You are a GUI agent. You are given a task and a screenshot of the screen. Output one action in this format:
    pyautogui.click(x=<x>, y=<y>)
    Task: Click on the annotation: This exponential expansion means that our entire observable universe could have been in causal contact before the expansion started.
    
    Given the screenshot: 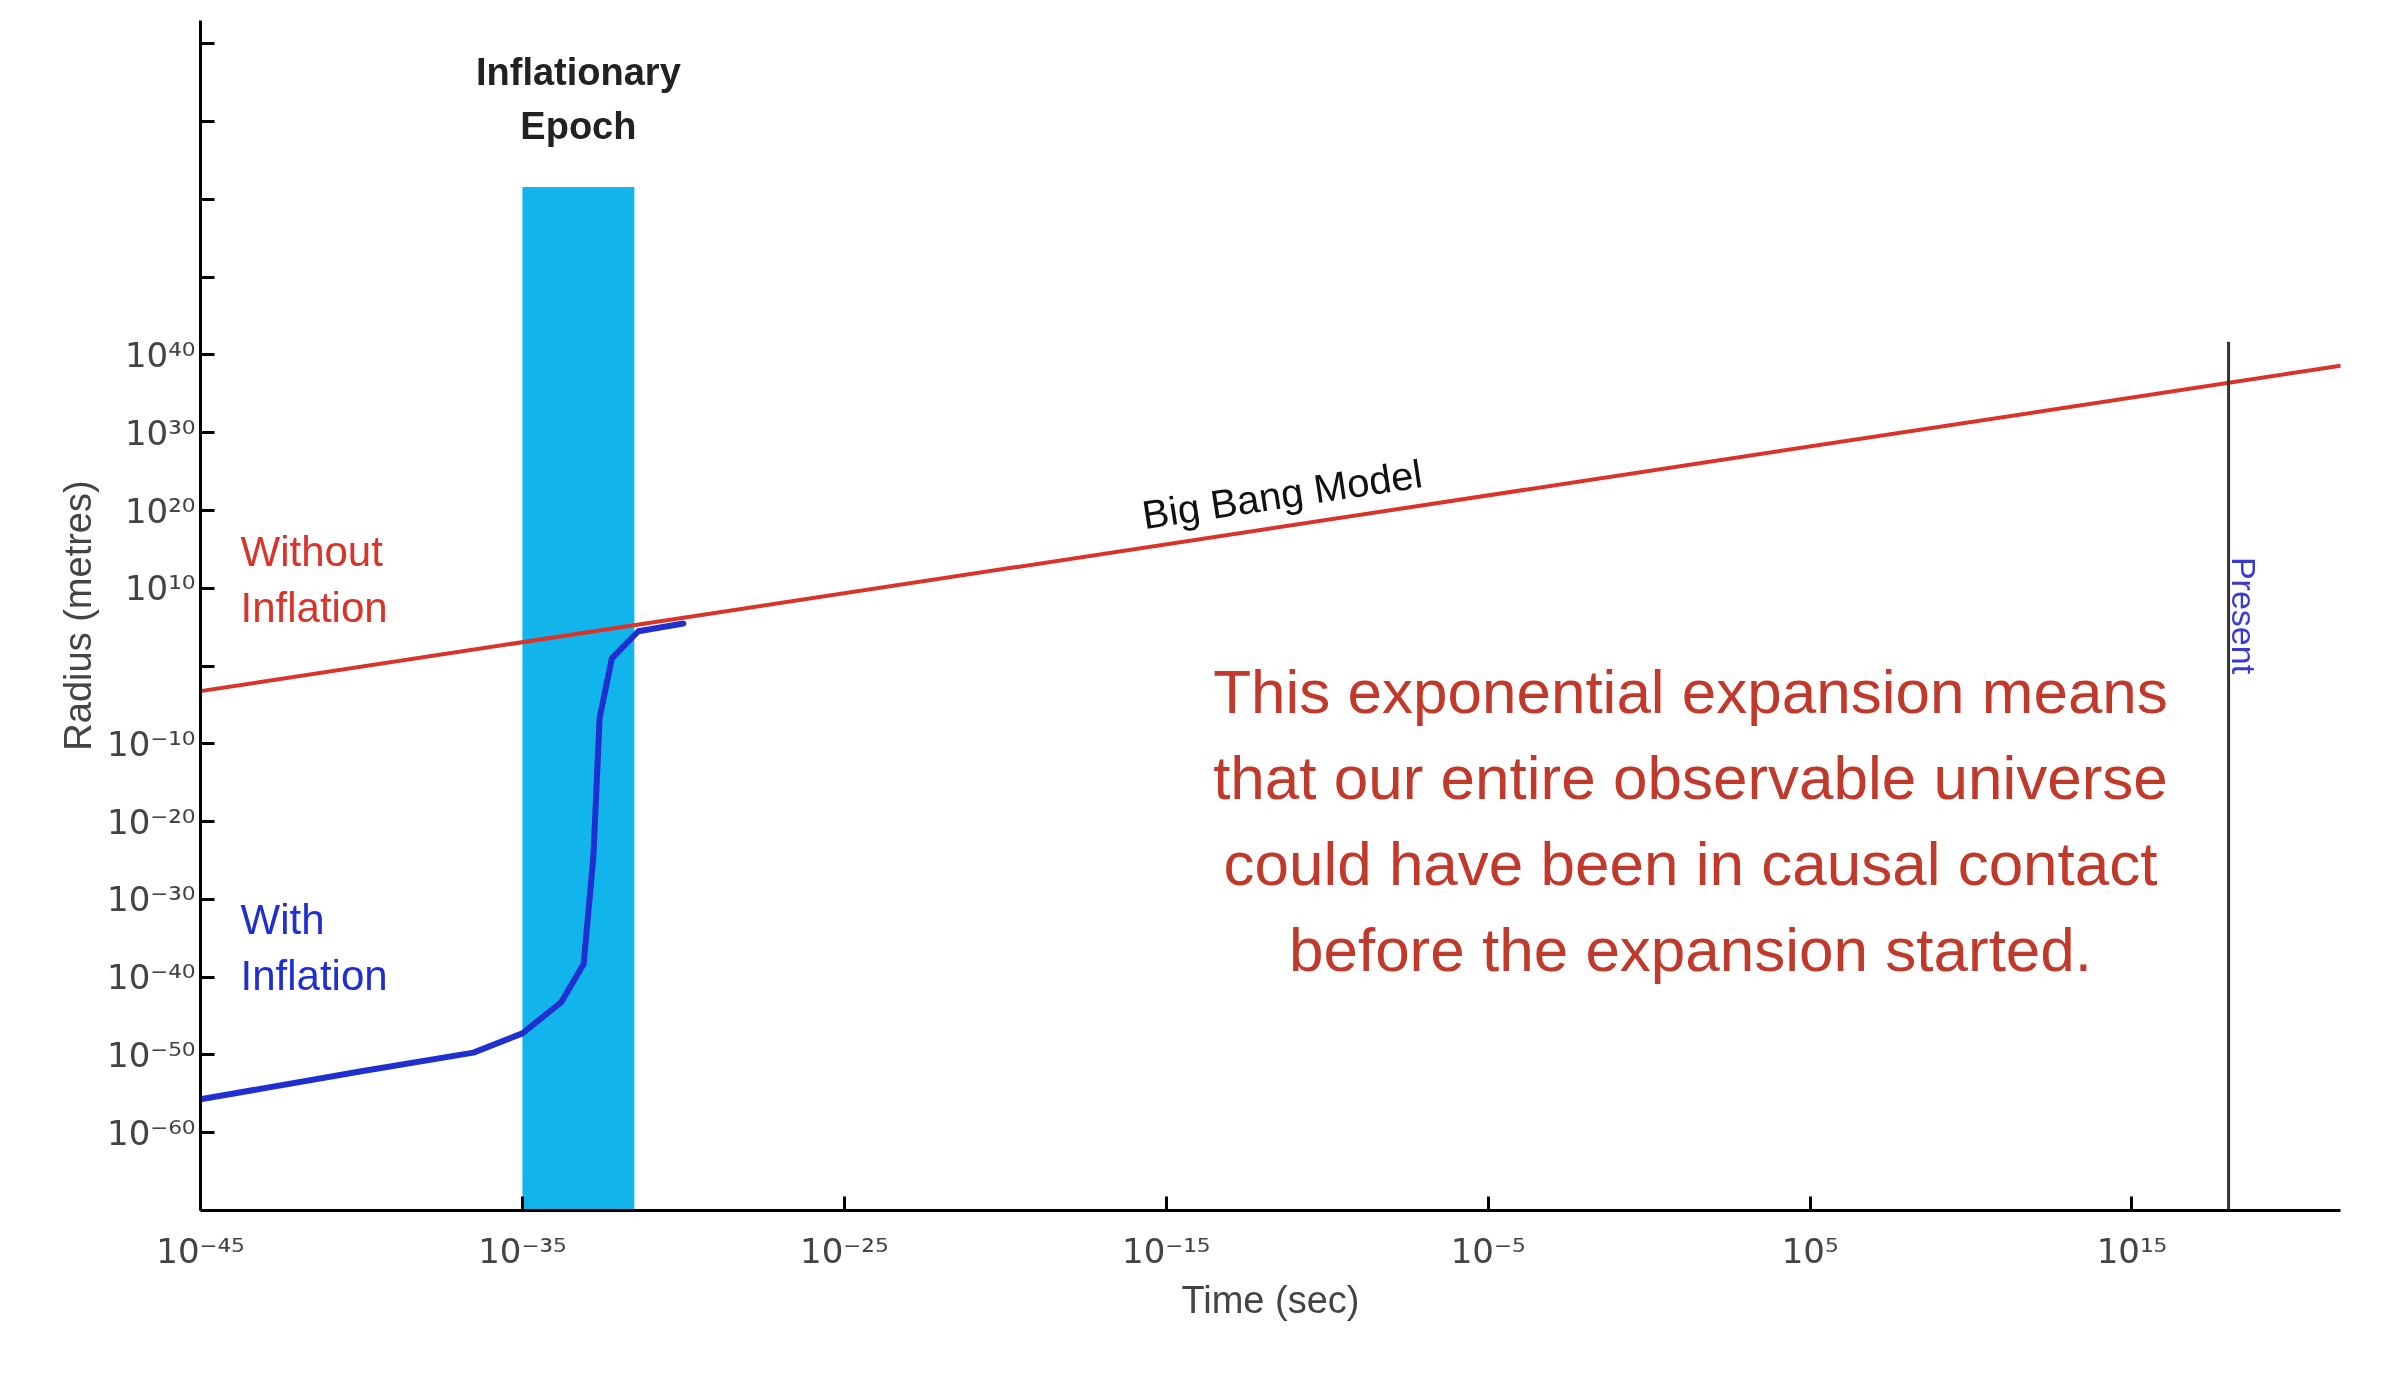 What is the action you would take?
    pyautogui.click(x=1690, y=820)
    